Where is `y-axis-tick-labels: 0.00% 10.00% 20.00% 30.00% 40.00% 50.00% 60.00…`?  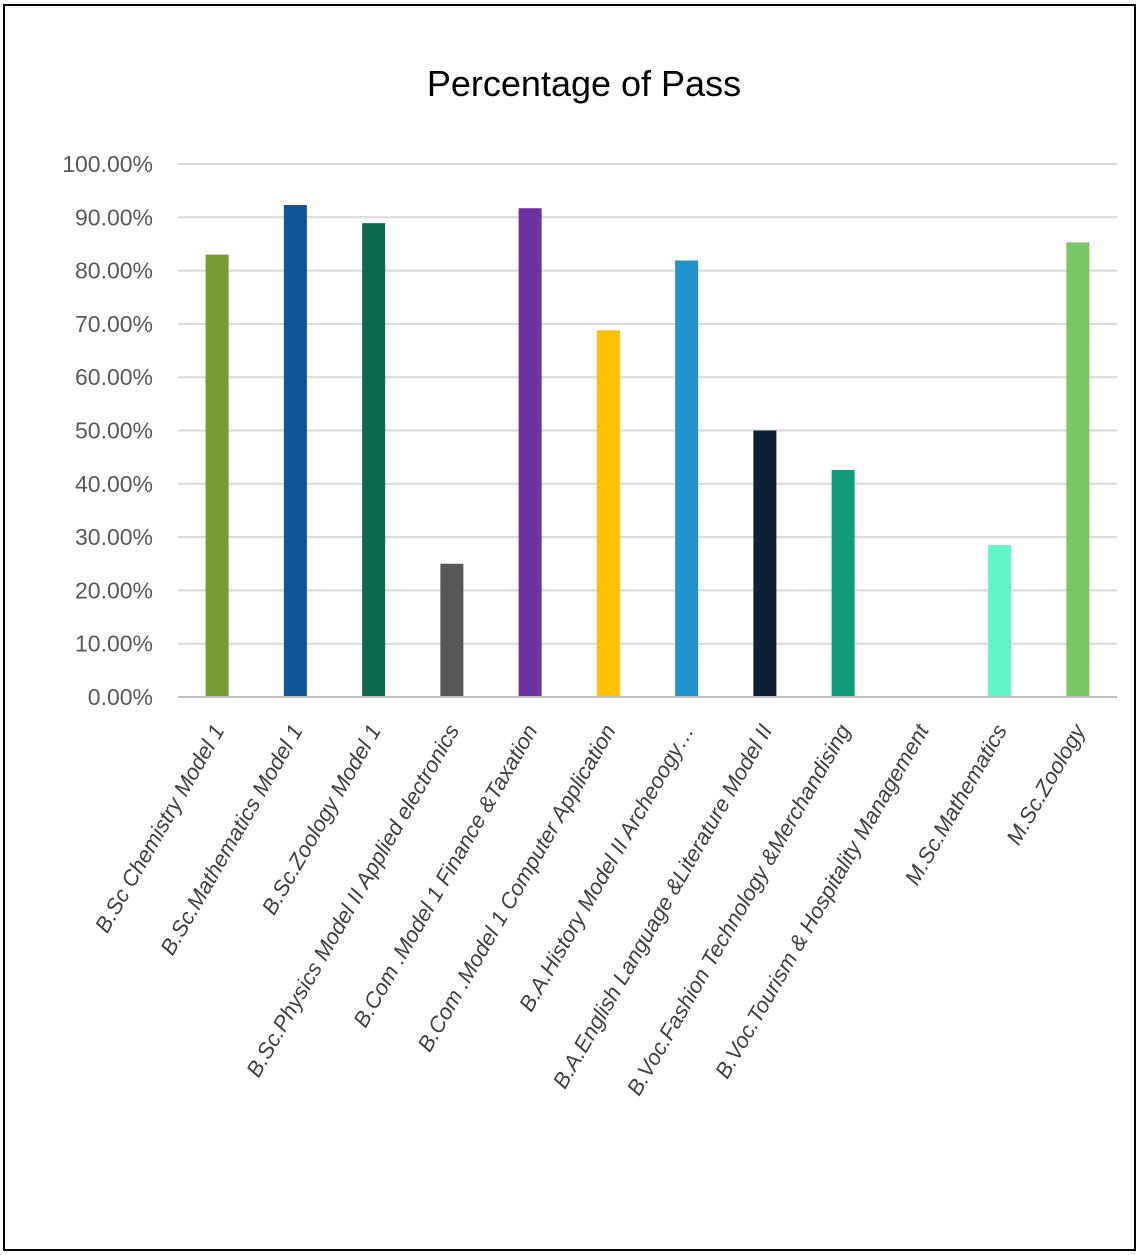 y-axis-tick-labels: 0.00% 10.00% 20.00% 30.00% 40.00% 50.00% 60.00… is located at coordinates (107, 430).